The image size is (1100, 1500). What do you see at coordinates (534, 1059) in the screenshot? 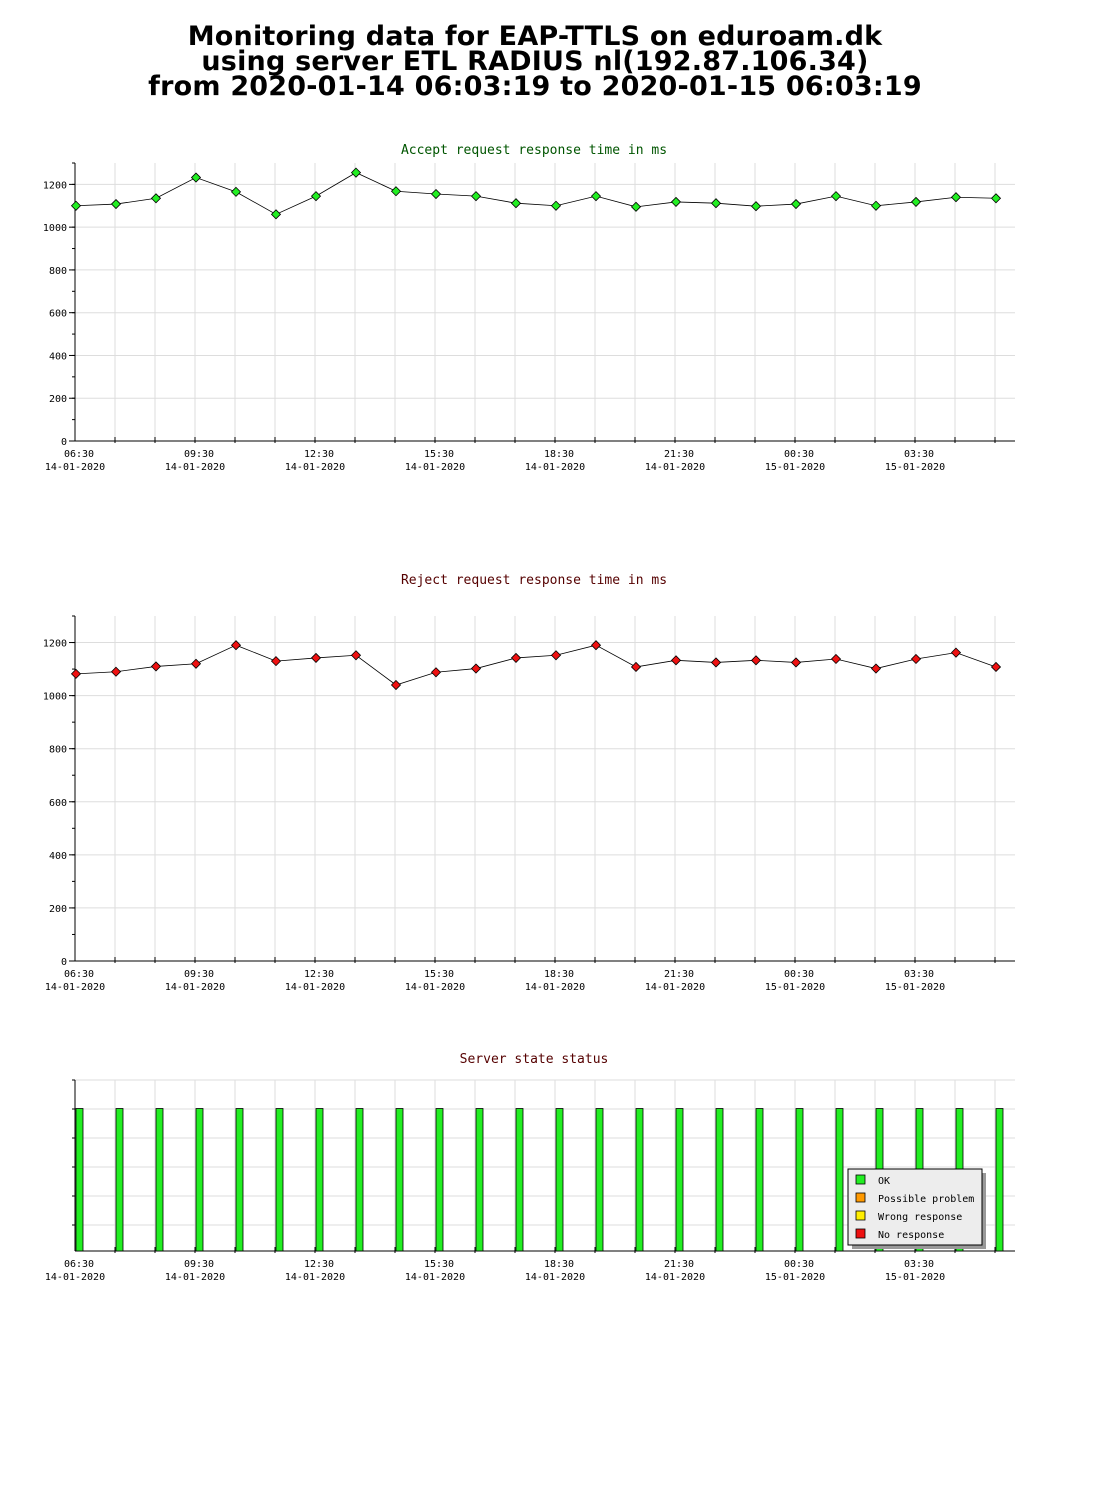
I see `chart-title-status: Server state status` at bounding box center [534, 1059].